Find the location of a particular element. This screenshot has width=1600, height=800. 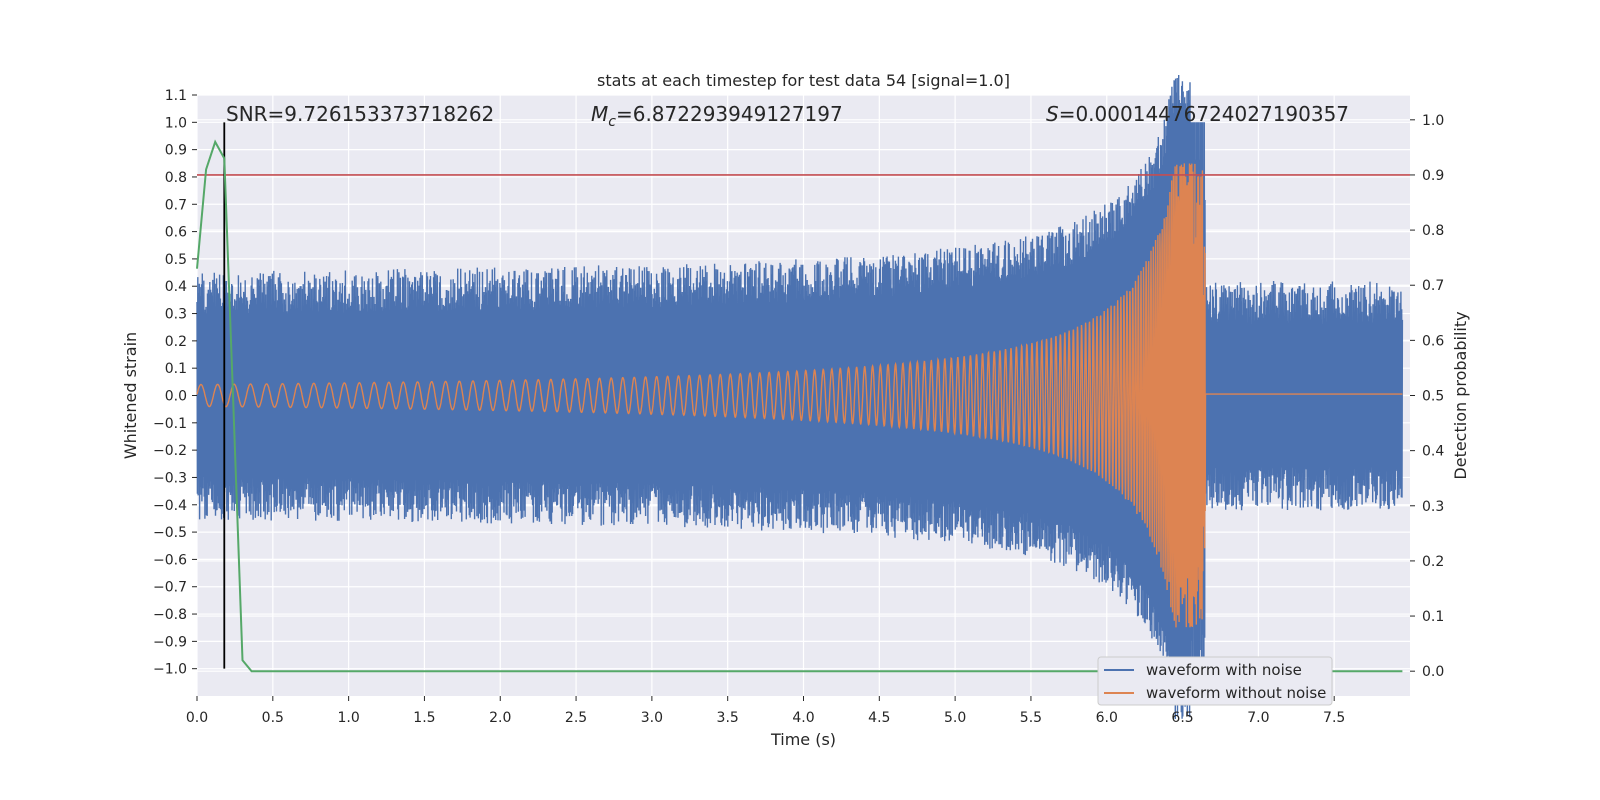

mc-value: =6.872293949127197 is located at coordinates (729, 114).